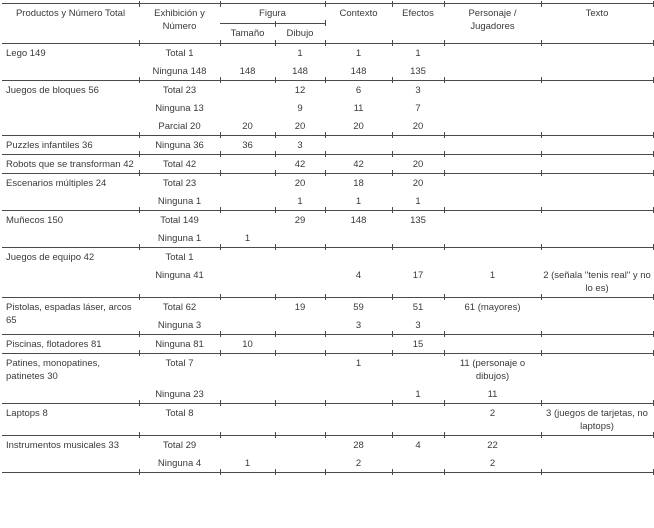 The width and height of the screenshot is (654, 528). Describe the element at coordinates (180, 127) in the screenshot. I see `exhibicion-cell: Parcial 20` at that location.